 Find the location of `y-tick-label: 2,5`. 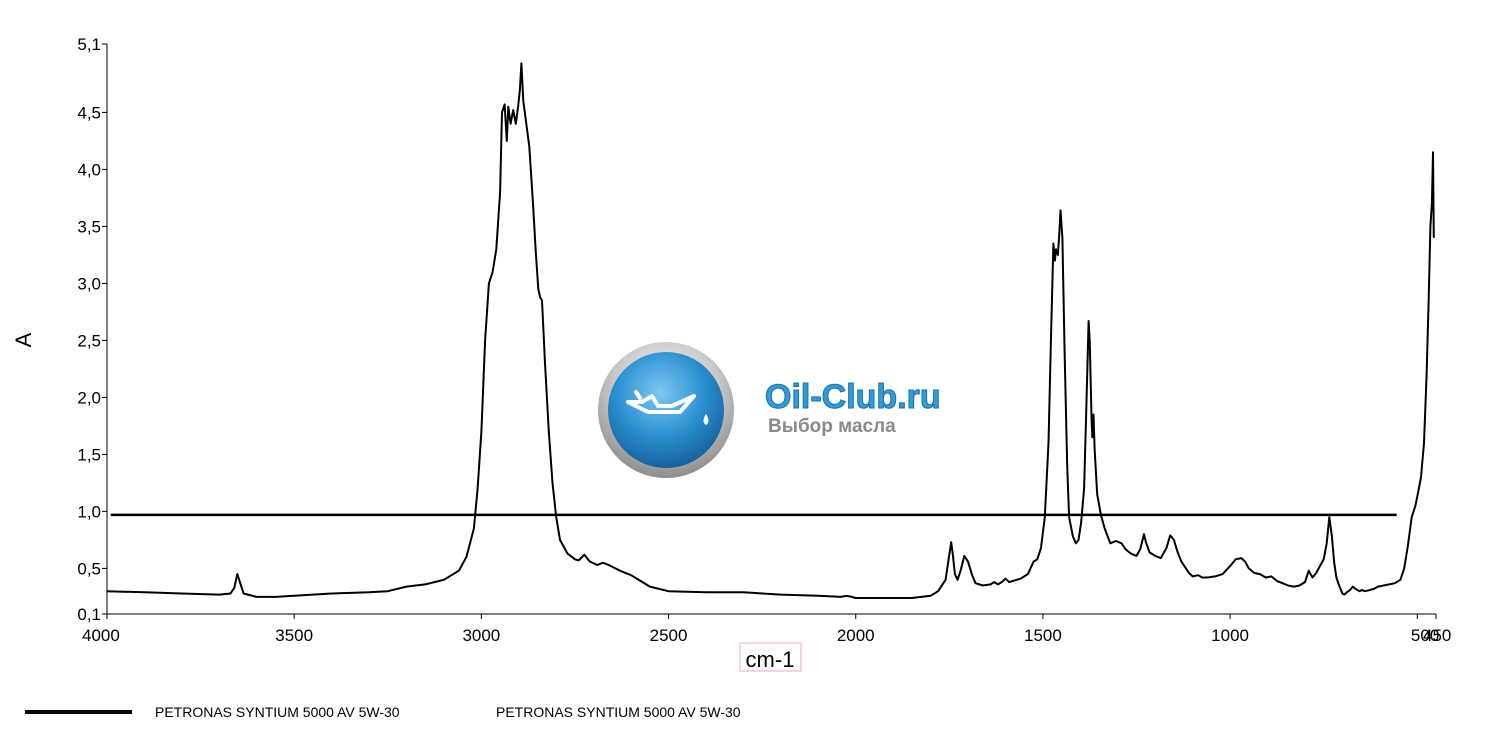

y-tick-label: 2,5 is located at coordinates (89, 340).